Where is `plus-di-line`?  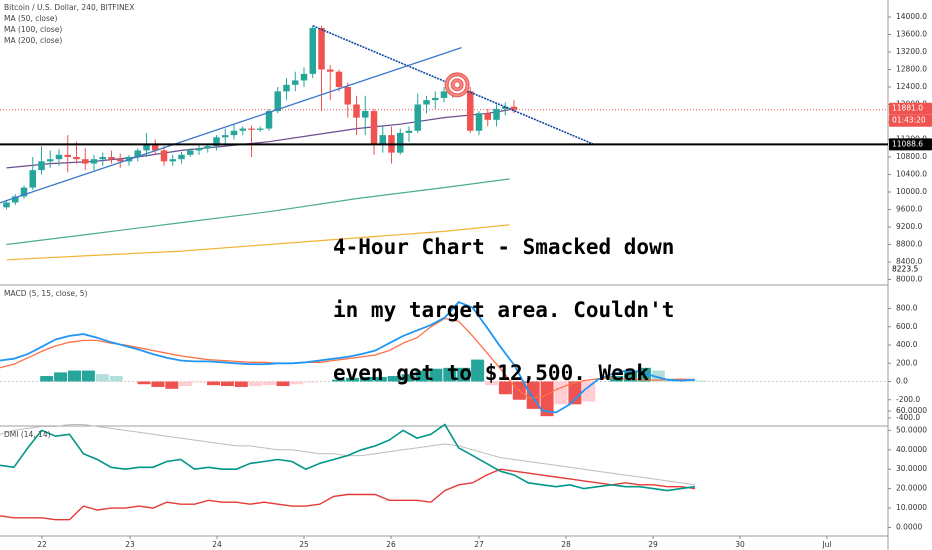
plus-di-line is located at coordinates (348, 457).